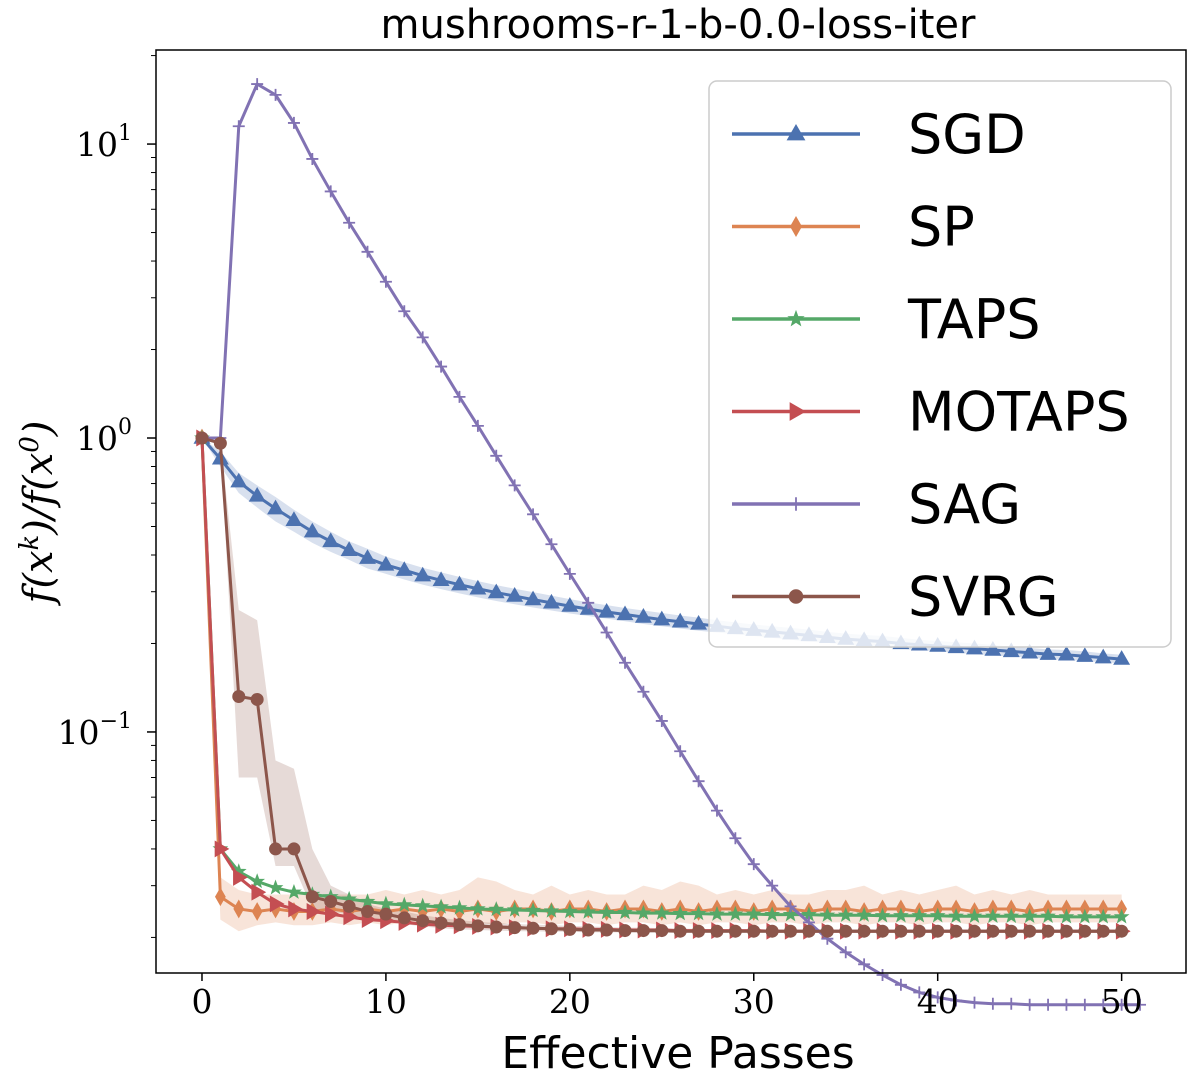 This screenshot has height=1081, width=1204. Describe the element at coordinates (974, 319) in the screenshot. I see `legend-label: TAPS` at that location.